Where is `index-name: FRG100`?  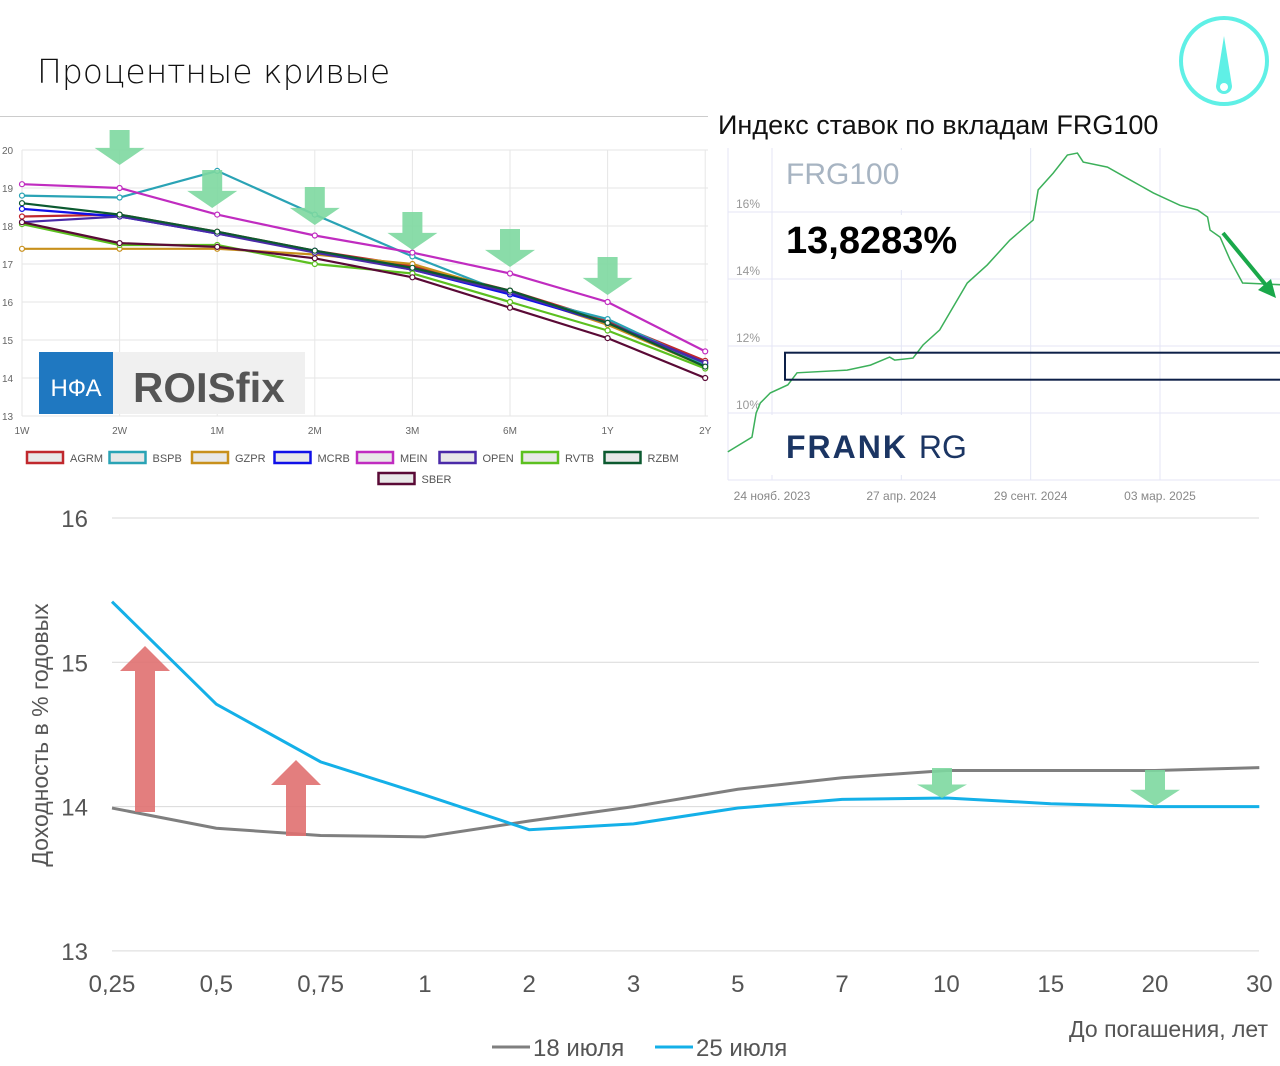
index-name: FRG100 is located at coordinates (842, 174).